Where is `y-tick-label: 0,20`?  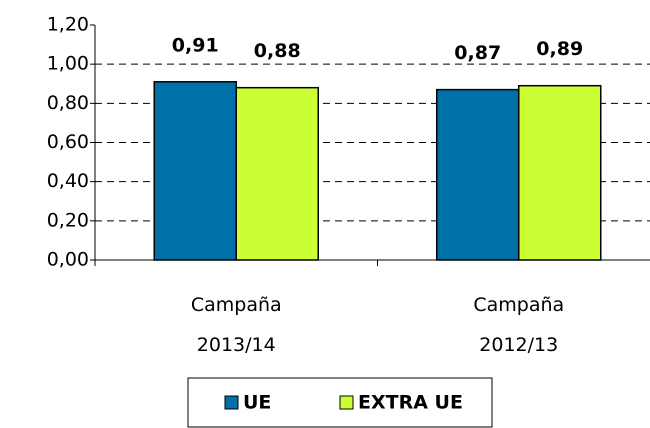
y-tick-label: 0,20 is located at coordinates (68, 220).